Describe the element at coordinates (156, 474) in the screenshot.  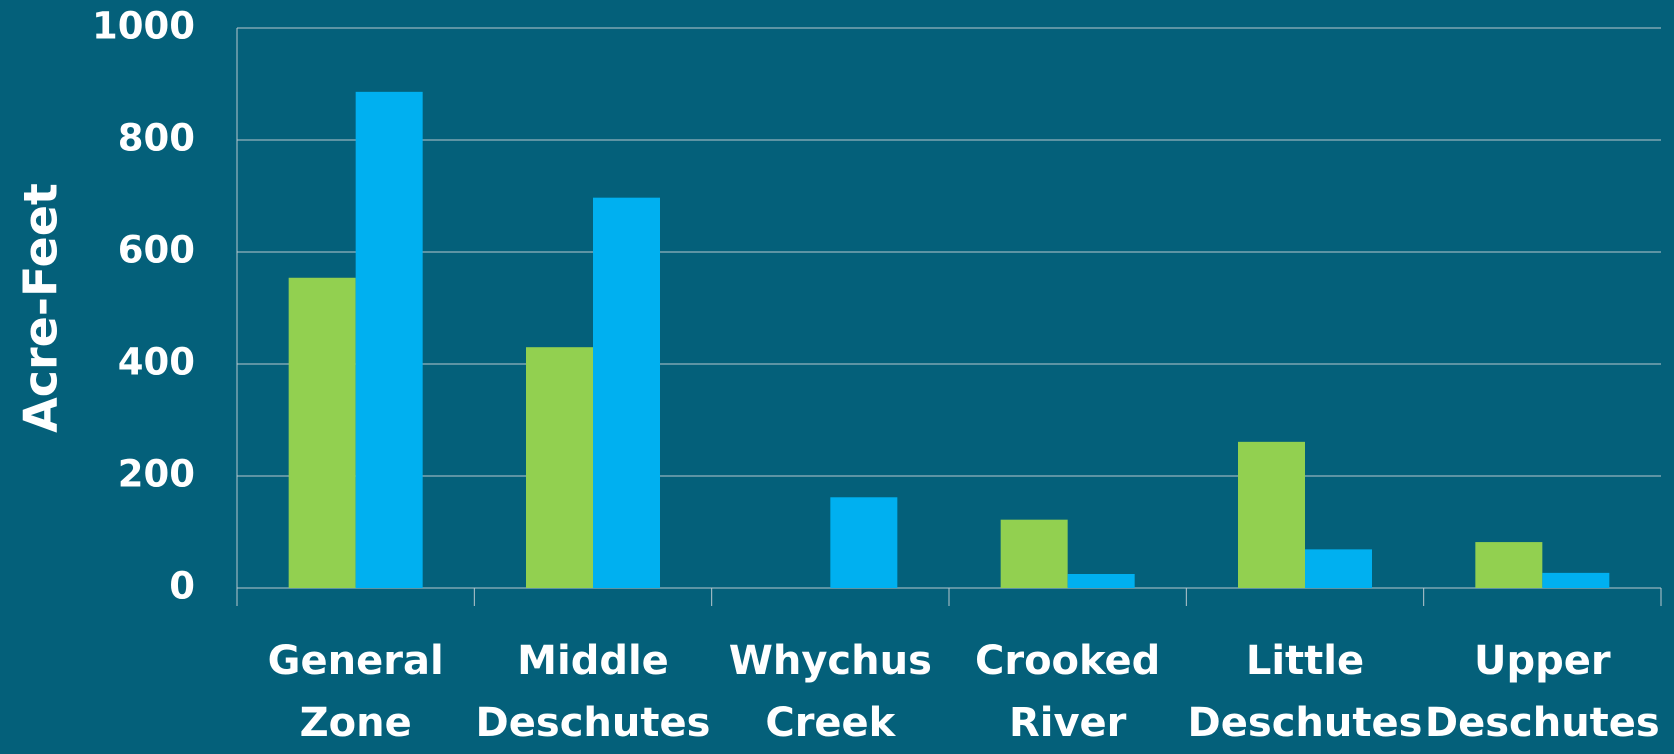
I see `y-tick-label: 200` at that location.